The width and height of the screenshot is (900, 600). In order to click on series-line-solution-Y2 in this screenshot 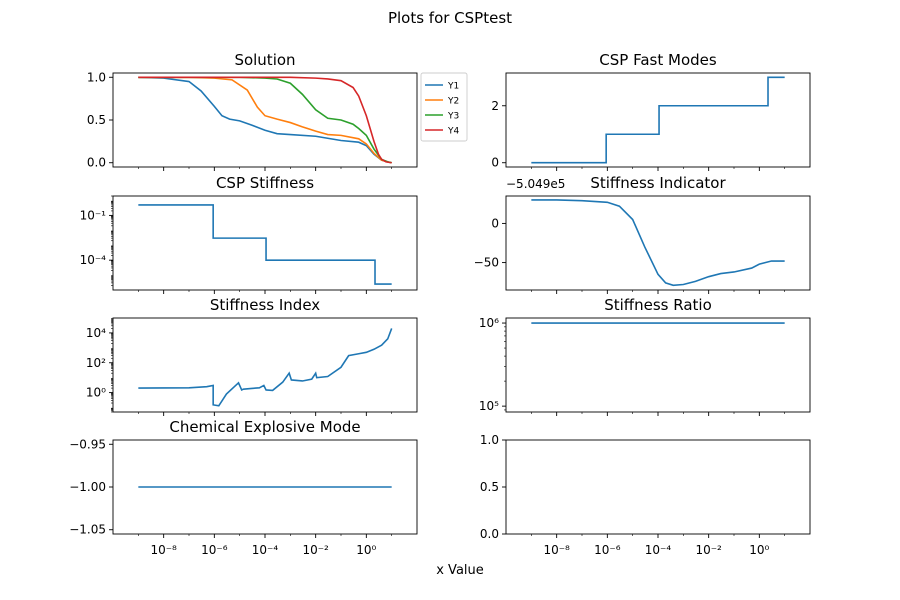, I will do `click(265, 120)`.